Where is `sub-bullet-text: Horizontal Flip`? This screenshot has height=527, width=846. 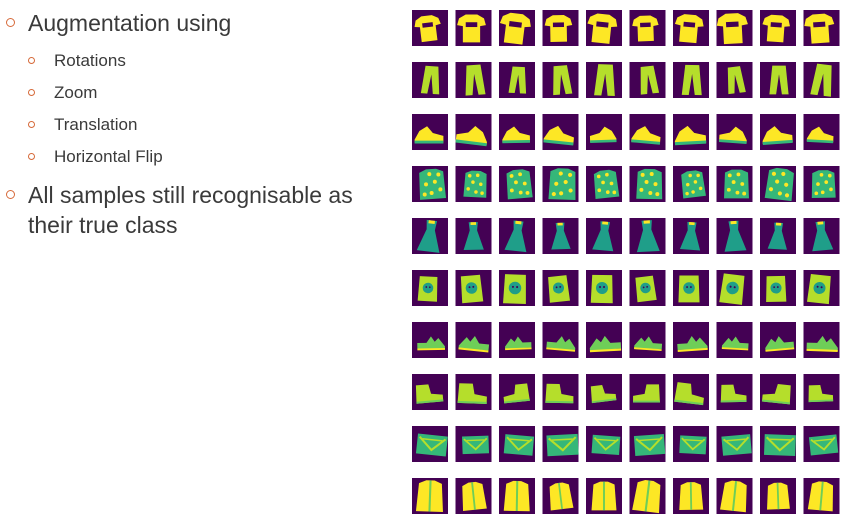
sub-bullet-text: Horizontal Flip is located at coordinates (108, 156).